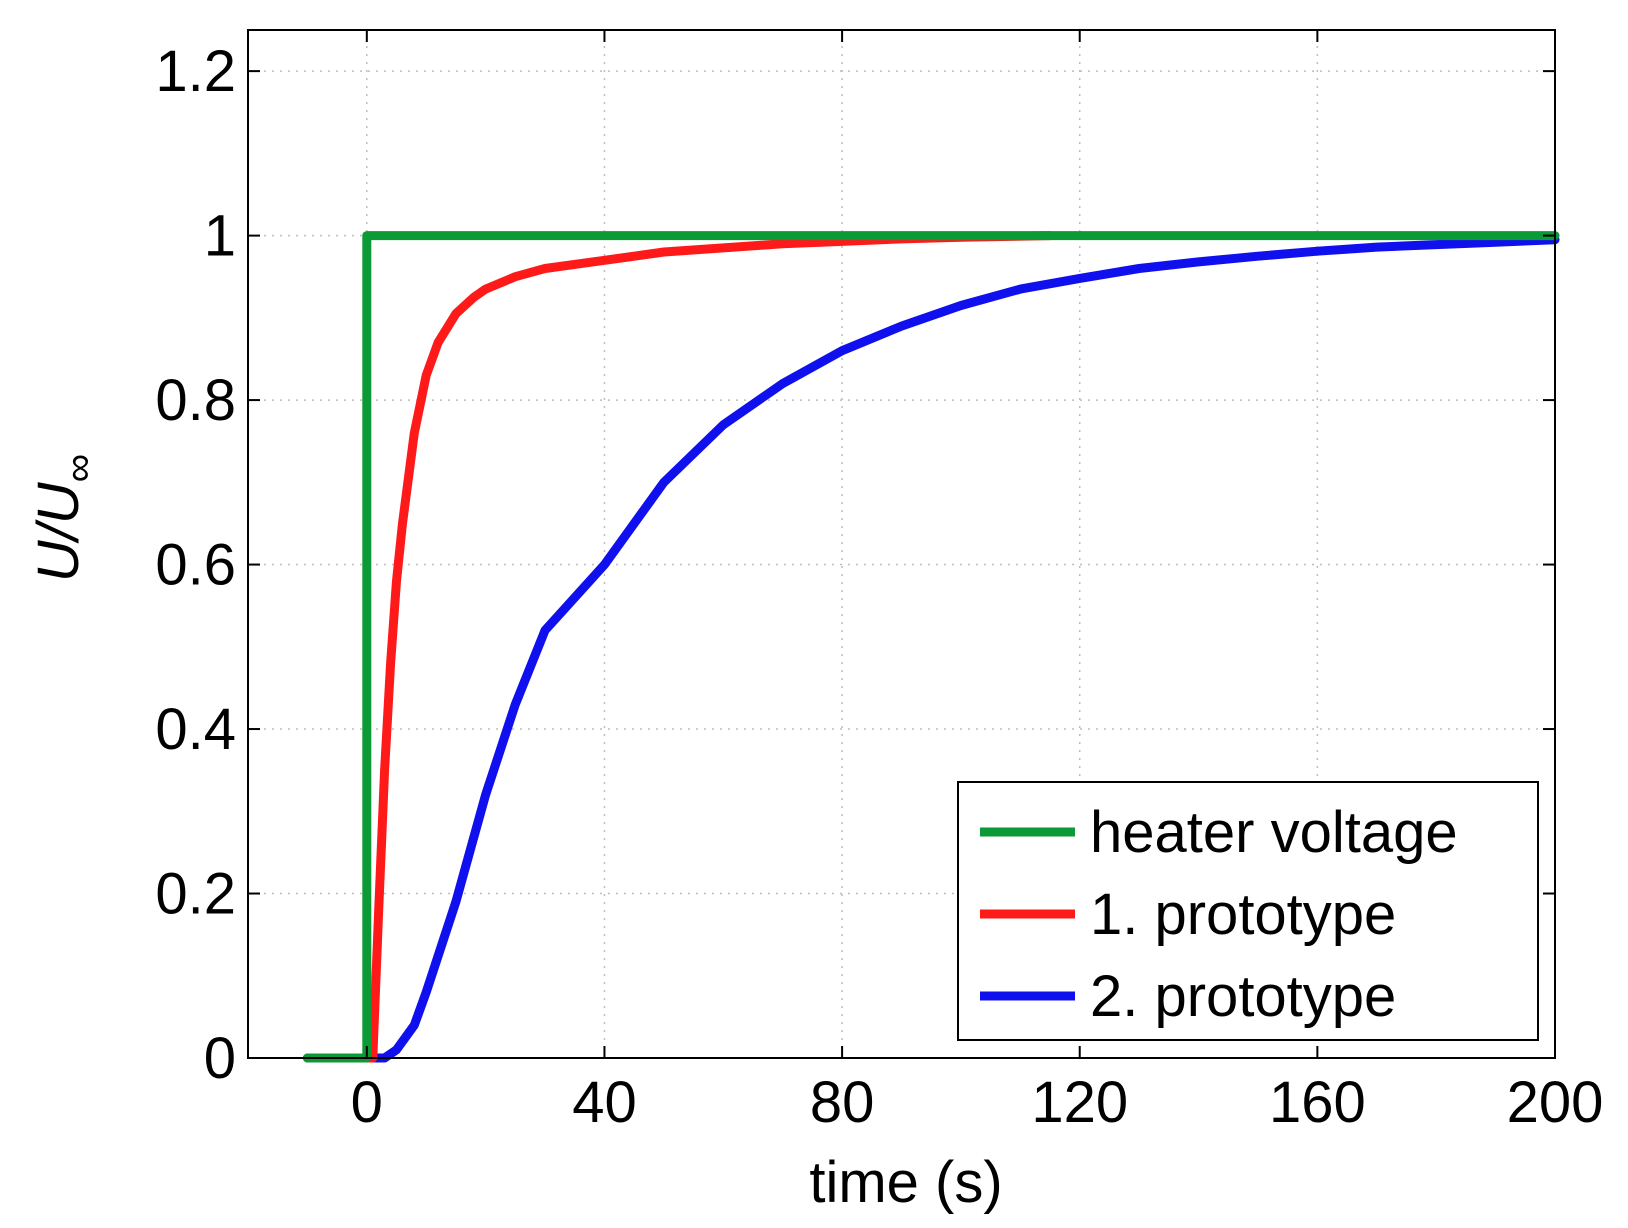 The width and height of the screenshot is (1628, 1228). What do you see at coordinates (58, 531) in the screenshot?
I see `y-axis-label-main: U/U` at bounding box center [58, 531].